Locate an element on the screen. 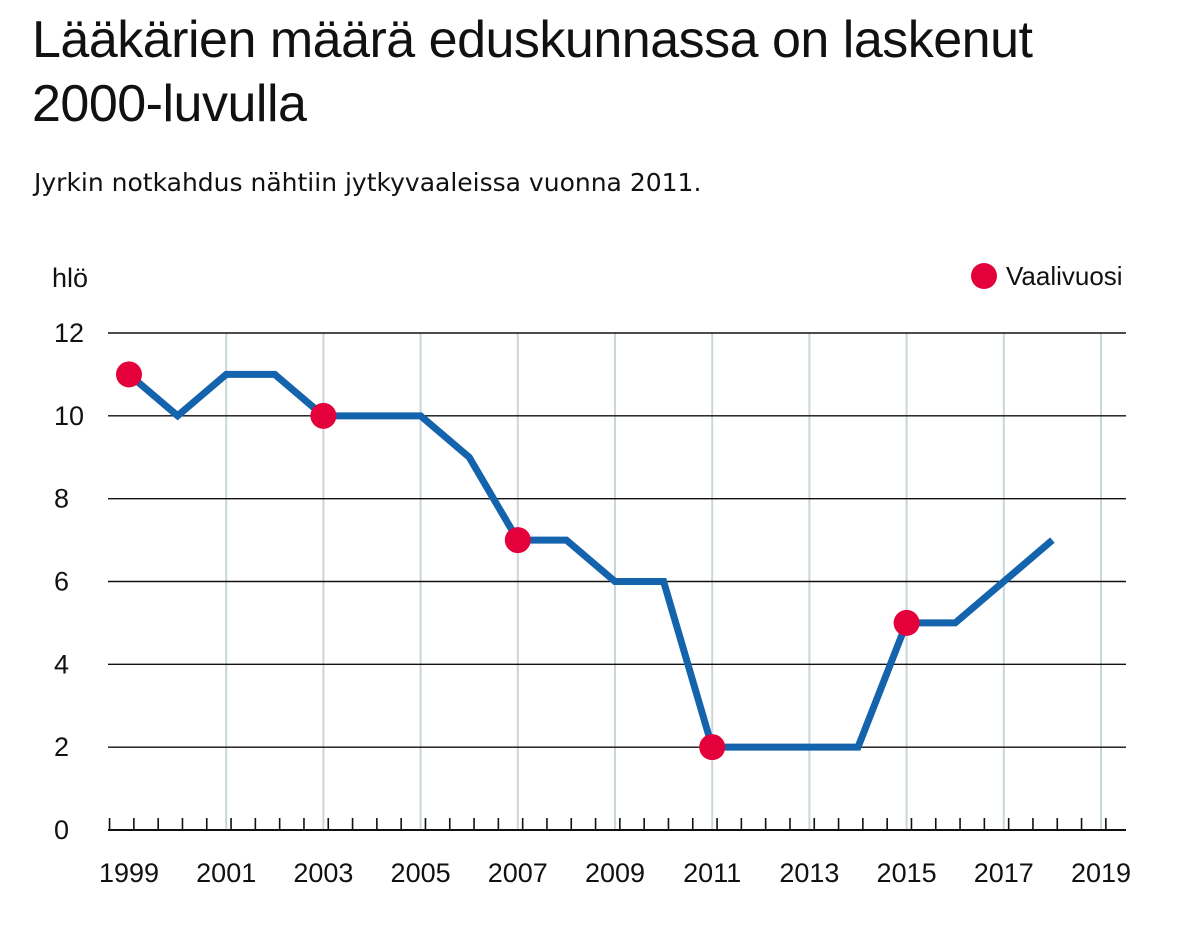  x-tick-label: 2009 is located at coordinates (615, 873).